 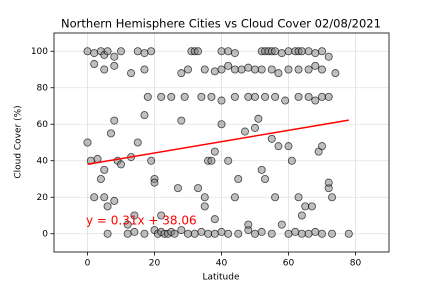 What do you see at coordinates (43, 125) in the screenshot?
I see `y-tick-label: 60` at bounding box center [43, 125].